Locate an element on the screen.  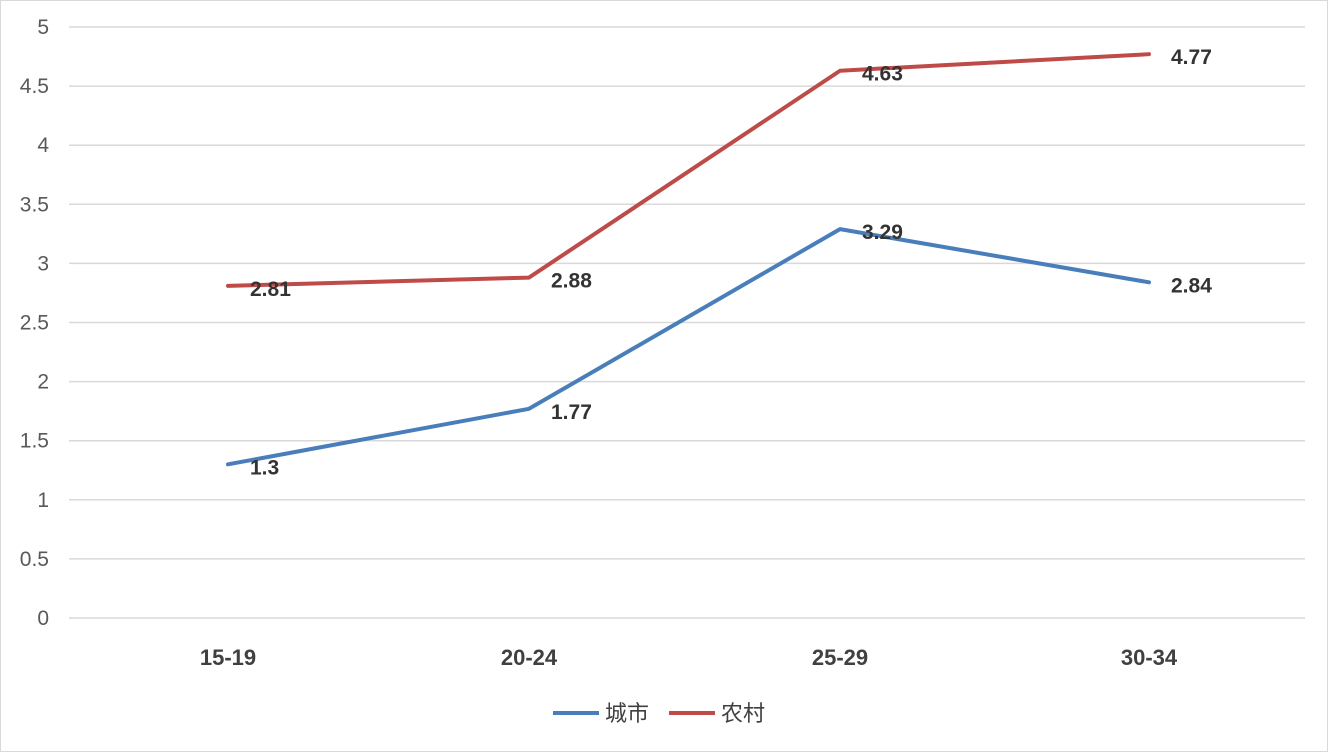
y-axis-tick-labels: 0 0.5 1 1.5 2 2.5 3 3.5 4 4.5 5 is located at coordinates (35, 323).